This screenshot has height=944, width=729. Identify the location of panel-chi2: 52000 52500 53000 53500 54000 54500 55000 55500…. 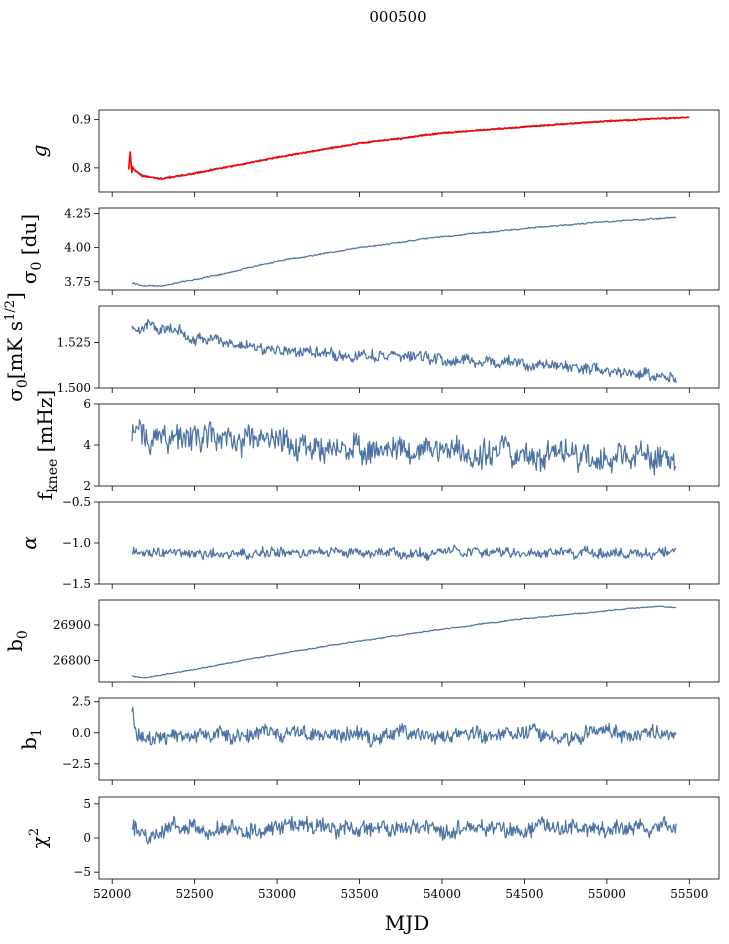
(373, 848).